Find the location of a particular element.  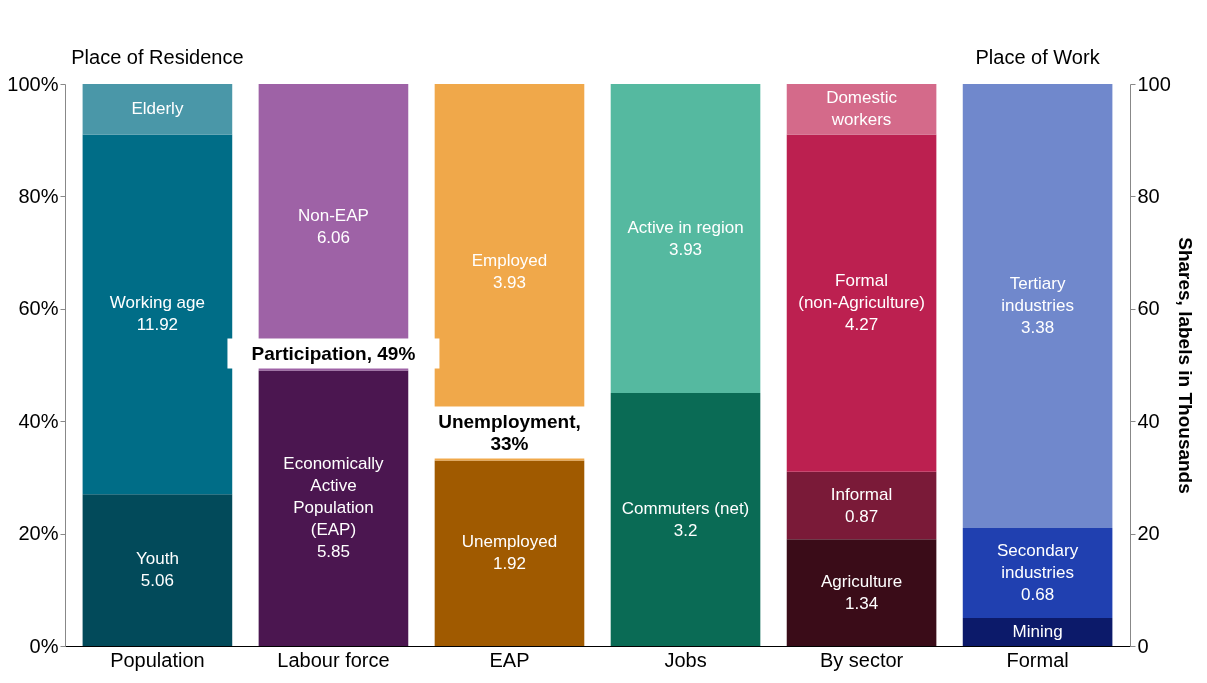

series-label: Working age 11.92 is located at coordinates (157, 314).